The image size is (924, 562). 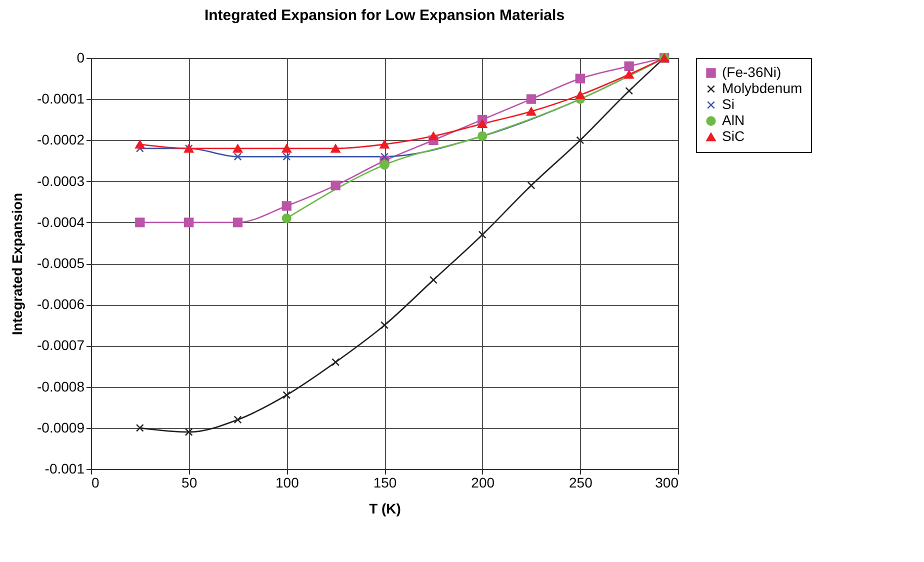 I want to click on x-tick-label: 50, so click(x=190, y=482).